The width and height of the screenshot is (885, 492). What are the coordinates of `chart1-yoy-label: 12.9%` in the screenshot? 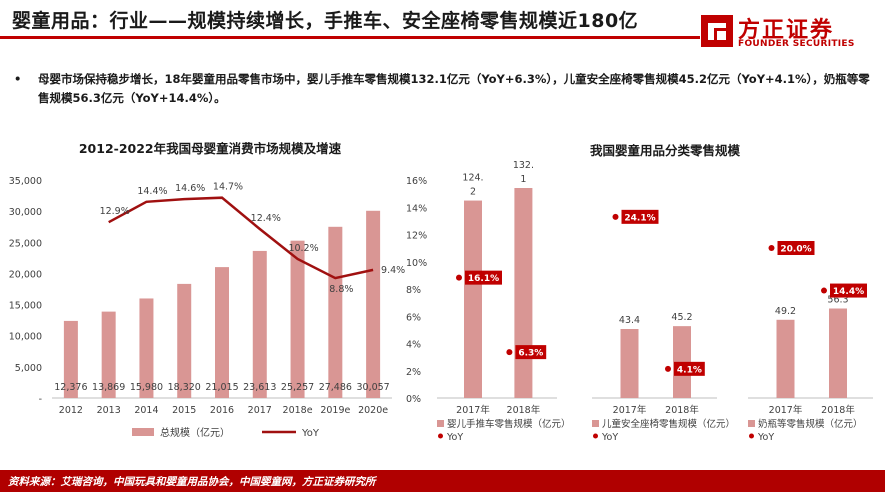 It's located at (115, 211).